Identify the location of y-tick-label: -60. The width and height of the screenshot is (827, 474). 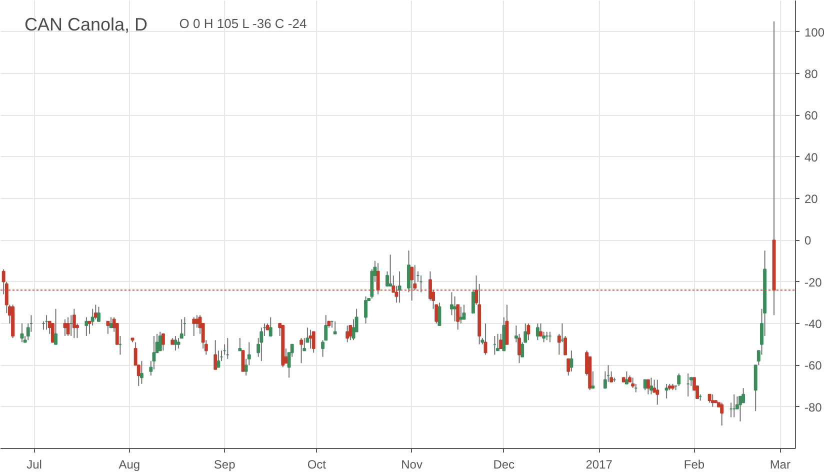
(813, 365).